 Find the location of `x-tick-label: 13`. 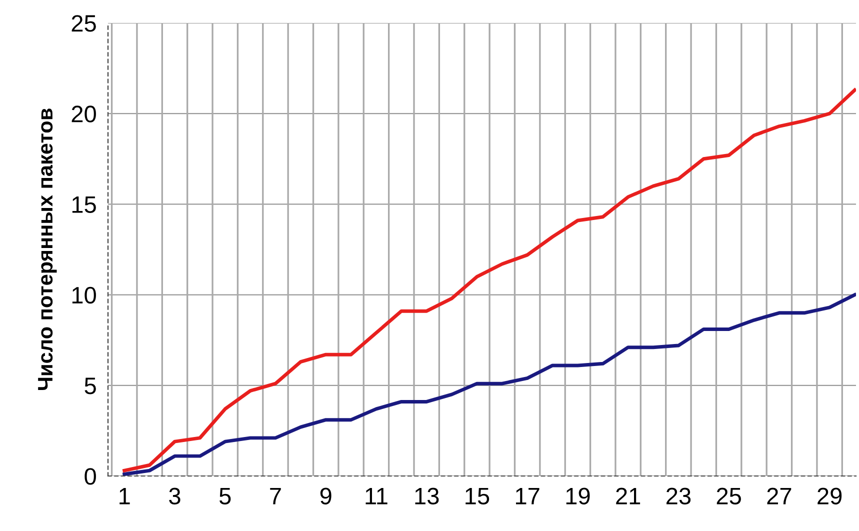

x-tick-label: 13 is located at coordinates (427, 496).